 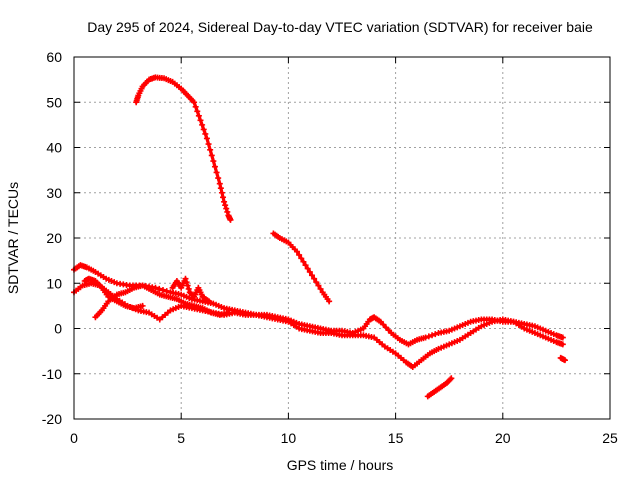 I want to click on y-tick-label: 0, so click(x=58, y=329).